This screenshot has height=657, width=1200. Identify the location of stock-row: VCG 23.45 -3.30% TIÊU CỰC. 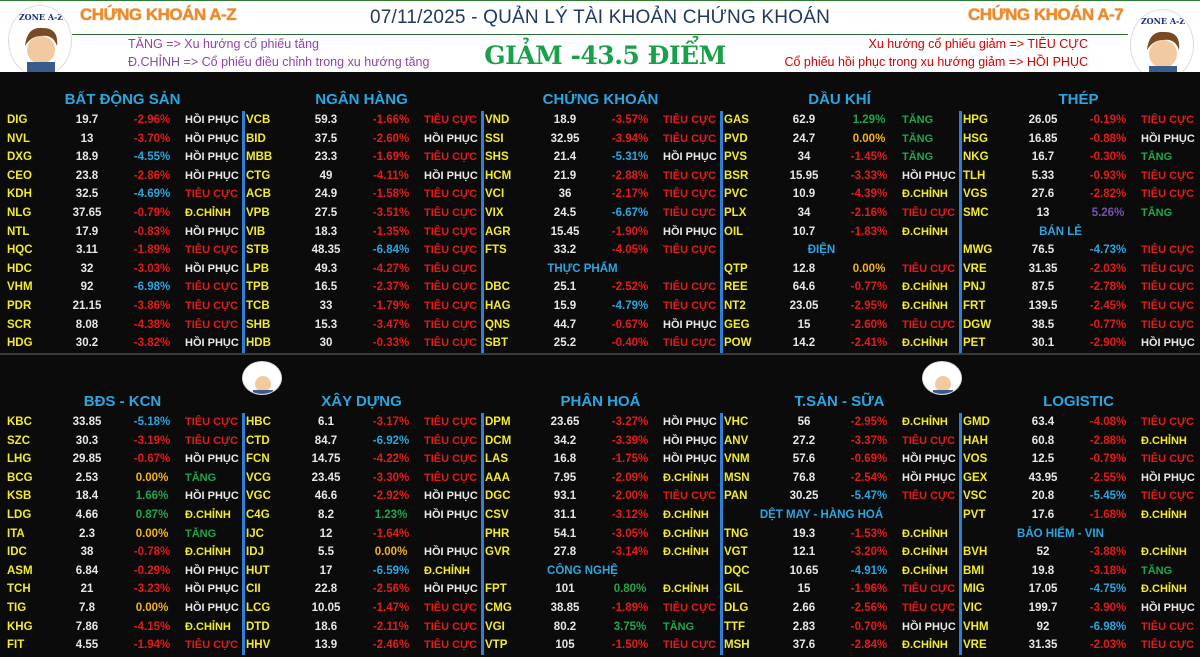
(363, 478).